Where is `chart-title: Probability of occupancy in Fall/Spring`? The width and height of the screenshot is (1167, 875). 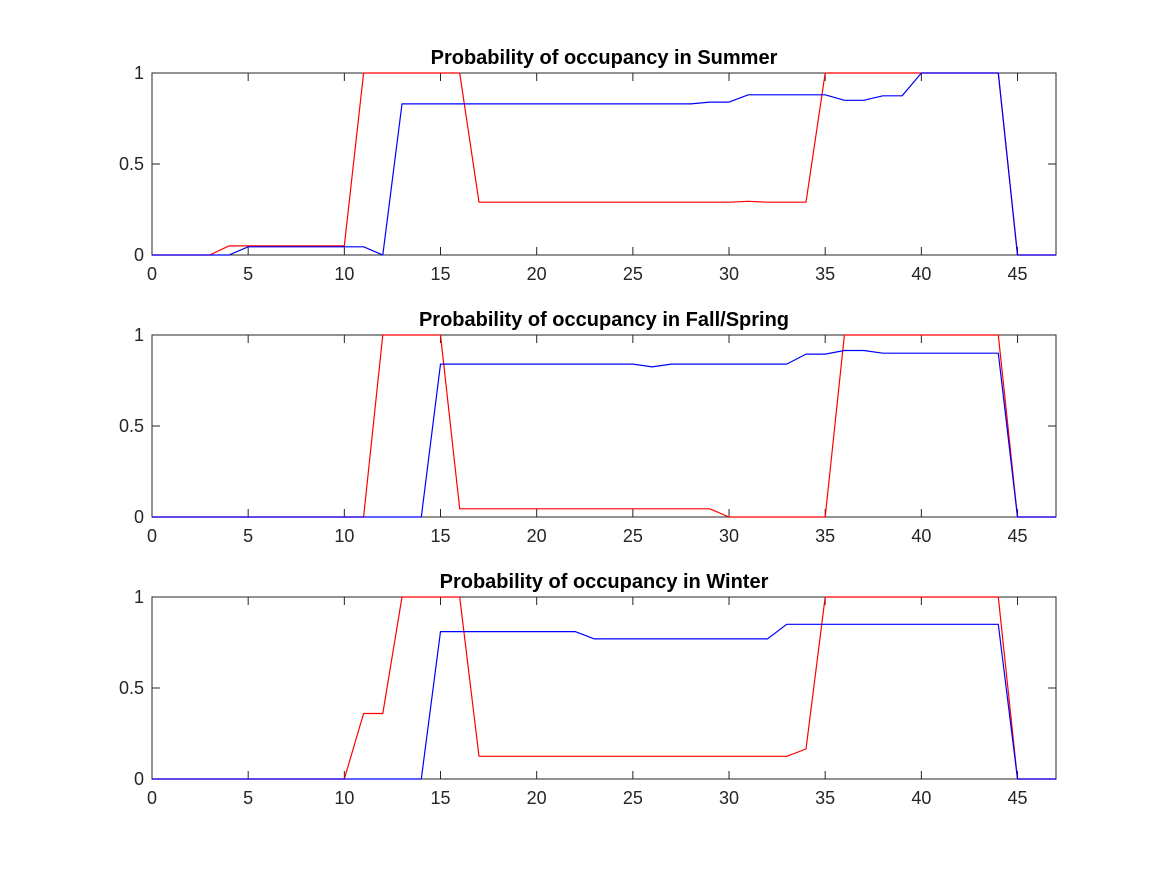 chart-title: Probability of occupancy in Fall/Spring is located at coordinates (604, 320).